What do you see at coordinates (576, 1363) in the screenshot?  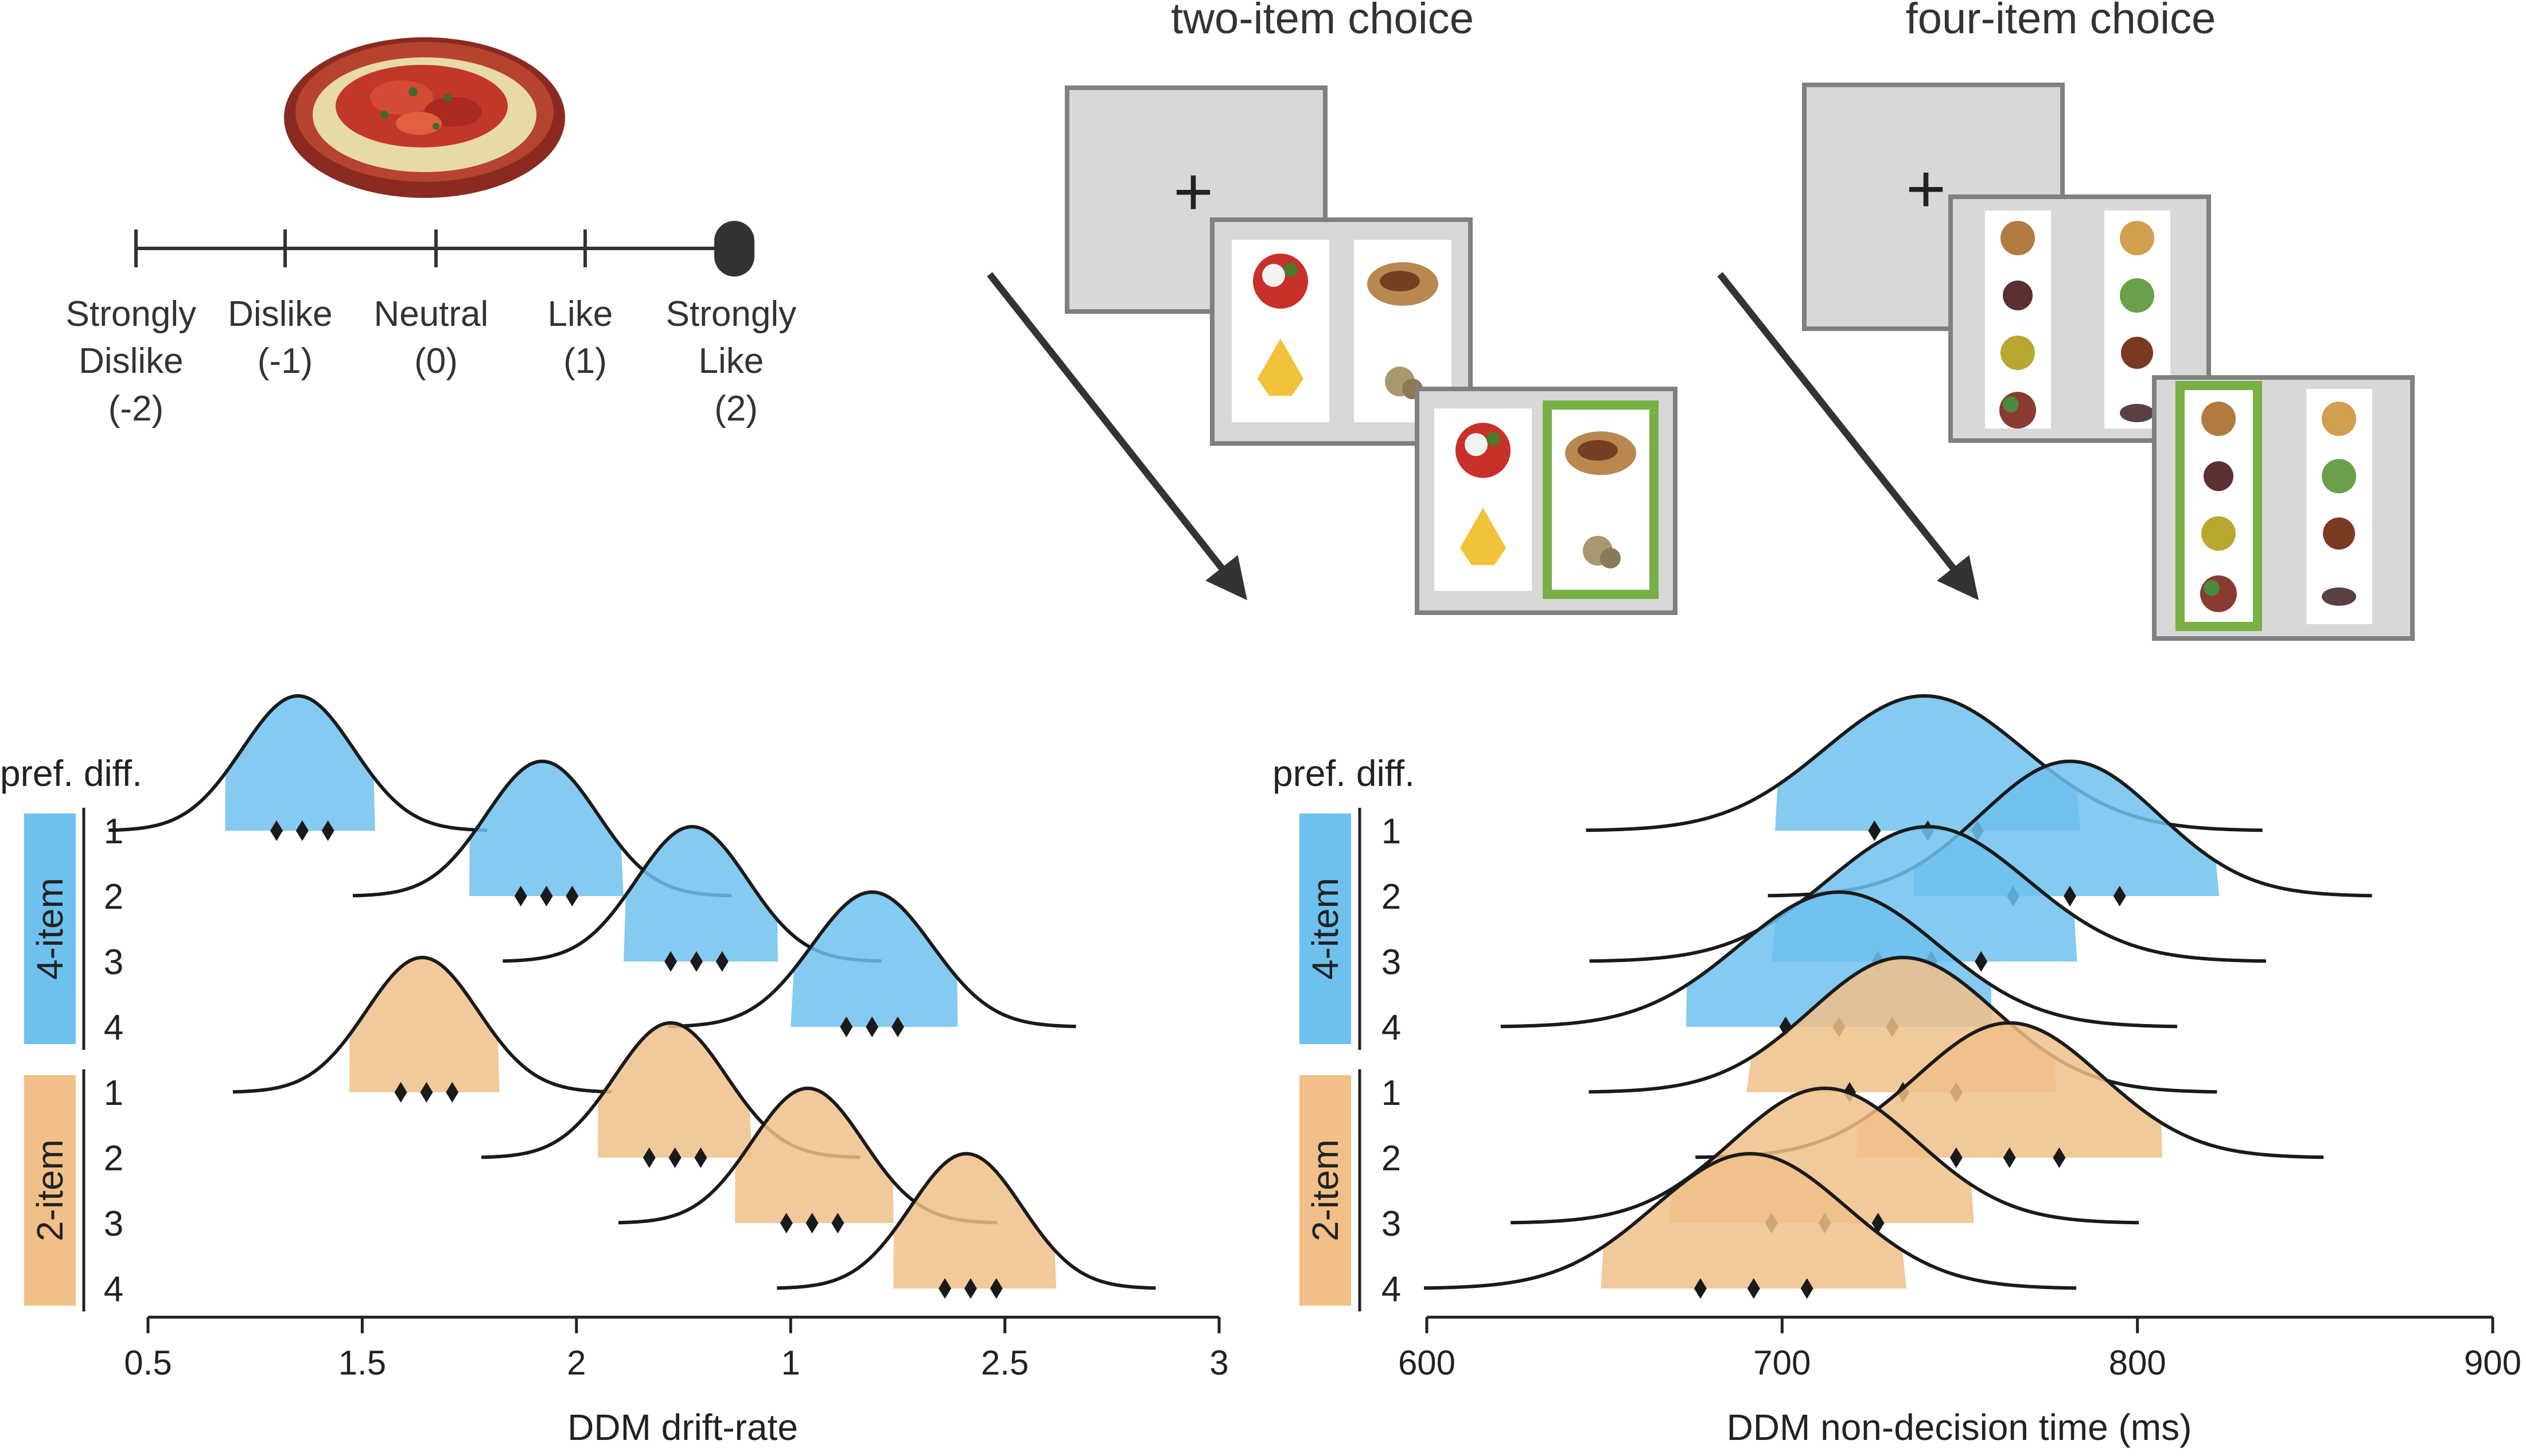 I see `x-tick-label: 2` at bounding box center [576, 1363].